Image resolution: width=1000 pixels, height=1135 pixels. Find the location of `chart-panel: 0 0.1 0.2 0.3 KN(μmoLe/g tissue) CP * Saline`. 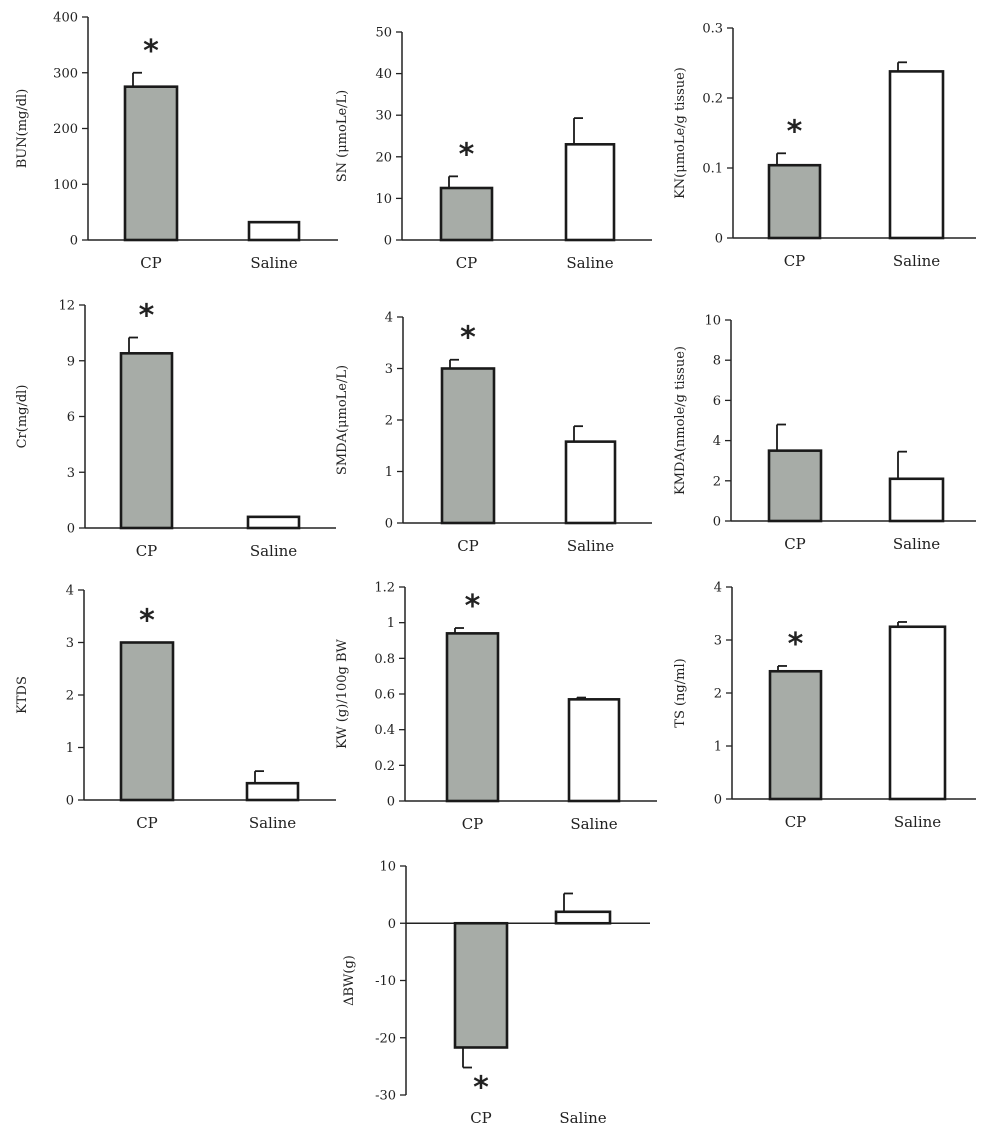

chart-panel: 0 0.1 0.2 0.3 KN(μmoLe/g tissue) CP * Saline is located at coordinates (824, 146).